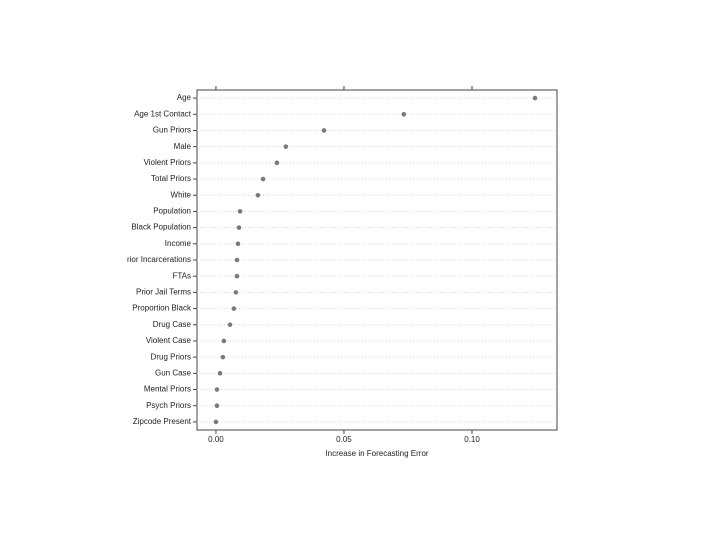 This screenshot has height=540, width=720. I want to click on y-tick-label: Zipcode Present, so click(162, 421).